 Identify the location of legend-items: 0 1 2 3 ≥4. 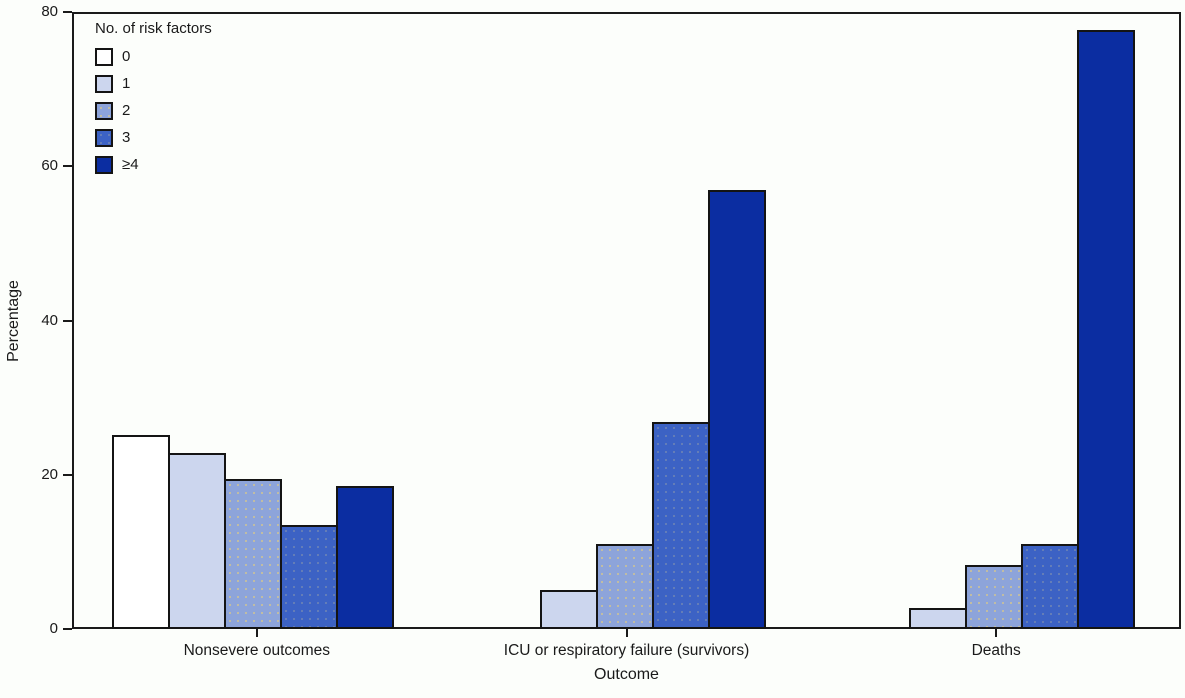
(153, 110).